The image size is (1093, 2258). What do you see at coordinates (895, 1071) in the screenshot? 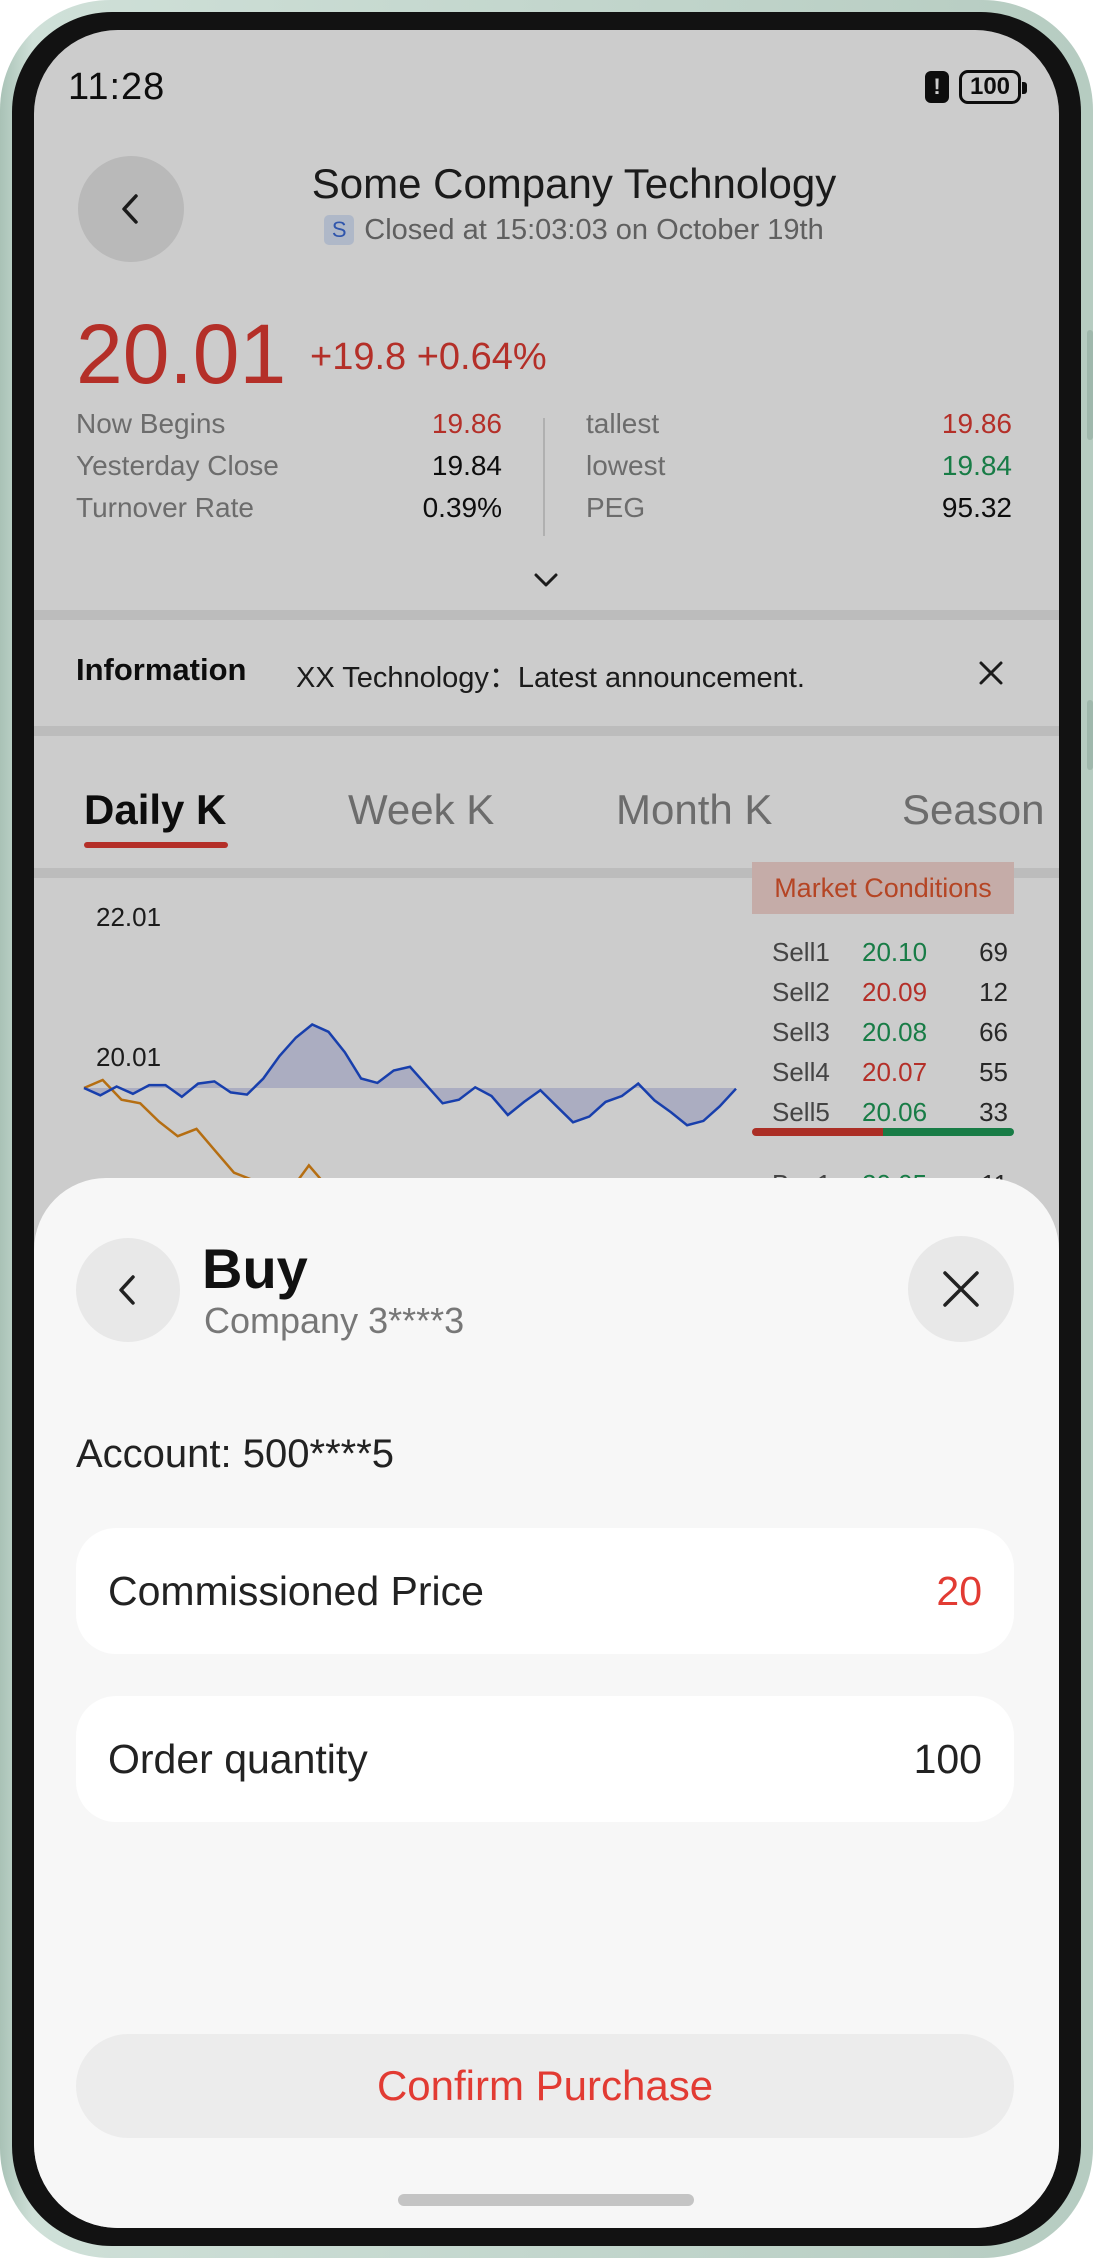
I see `order-price: 20.07` at bounding box center [895, 1071].